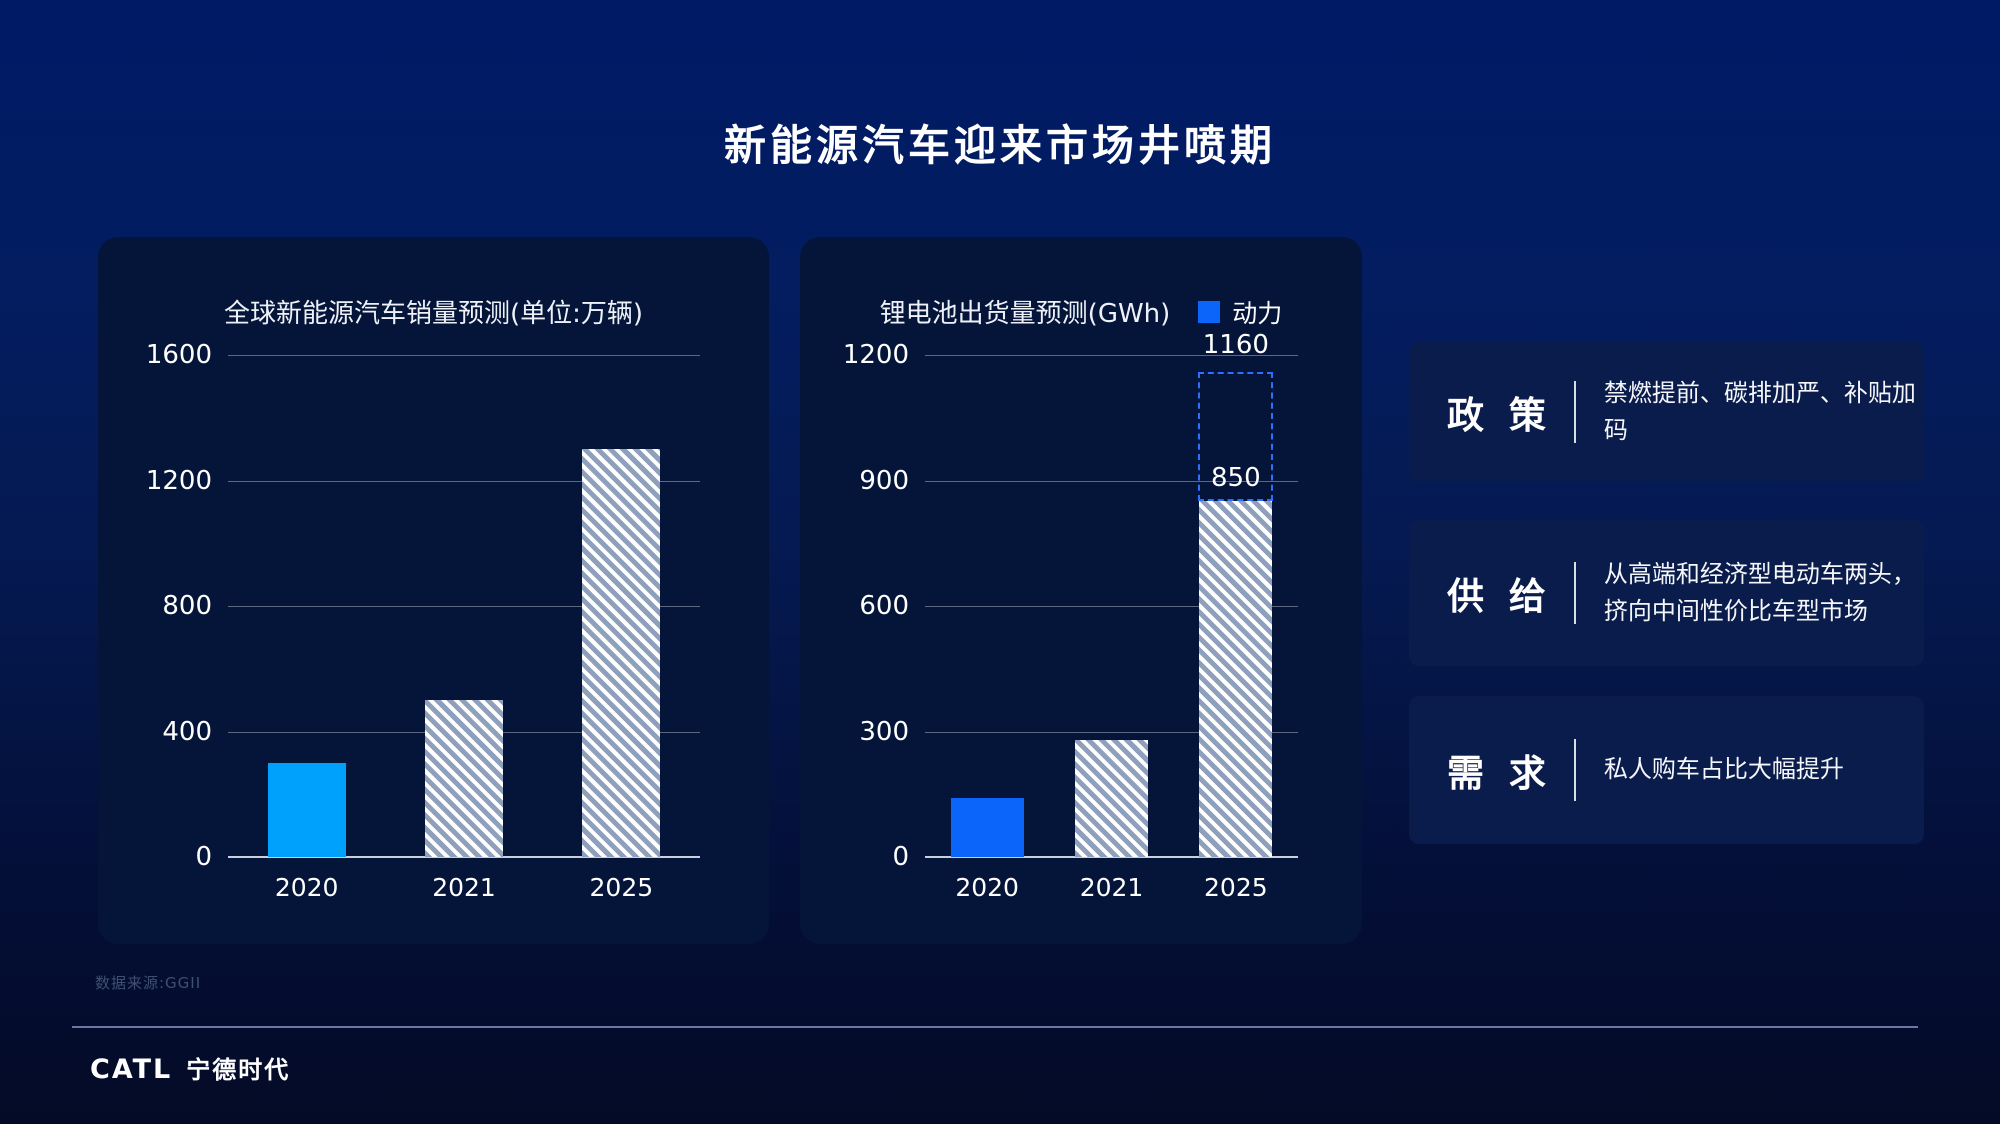  I want to click on info-heading-policy: 政 策, so click(1499, 415).